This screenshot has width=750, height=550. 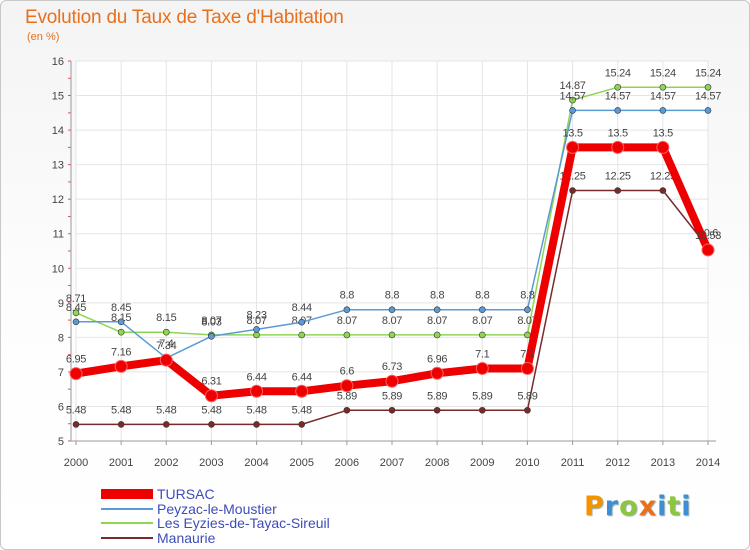 What do you see at coordinates (76, 360) in the screenshot?
I see `data-label: 6.95` at bounding box center [76, 360].